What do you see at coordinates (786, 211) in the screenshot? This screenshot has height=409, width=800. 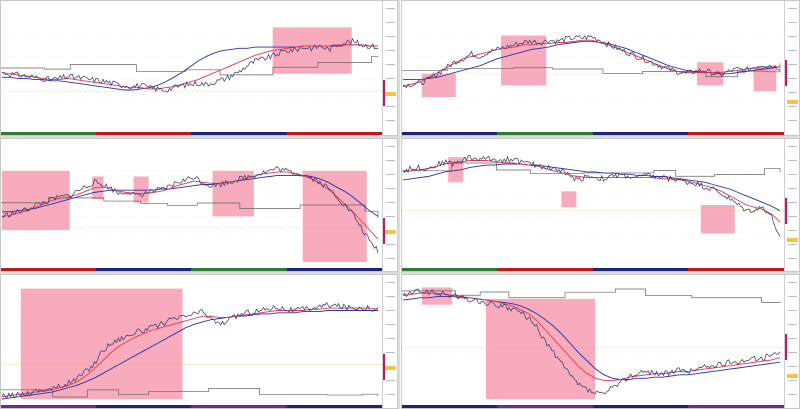 I see `current-price-marker` at bounding box center [786, 211].